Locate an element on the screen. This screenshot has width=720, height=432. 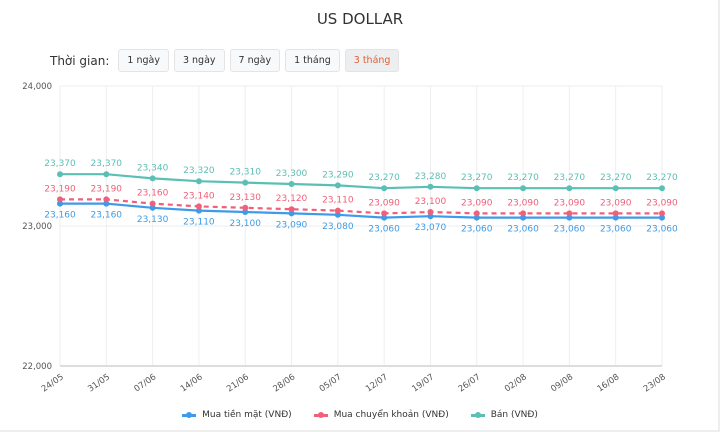
y-tick-label: 24,000 is located at coordinates (37, 87).